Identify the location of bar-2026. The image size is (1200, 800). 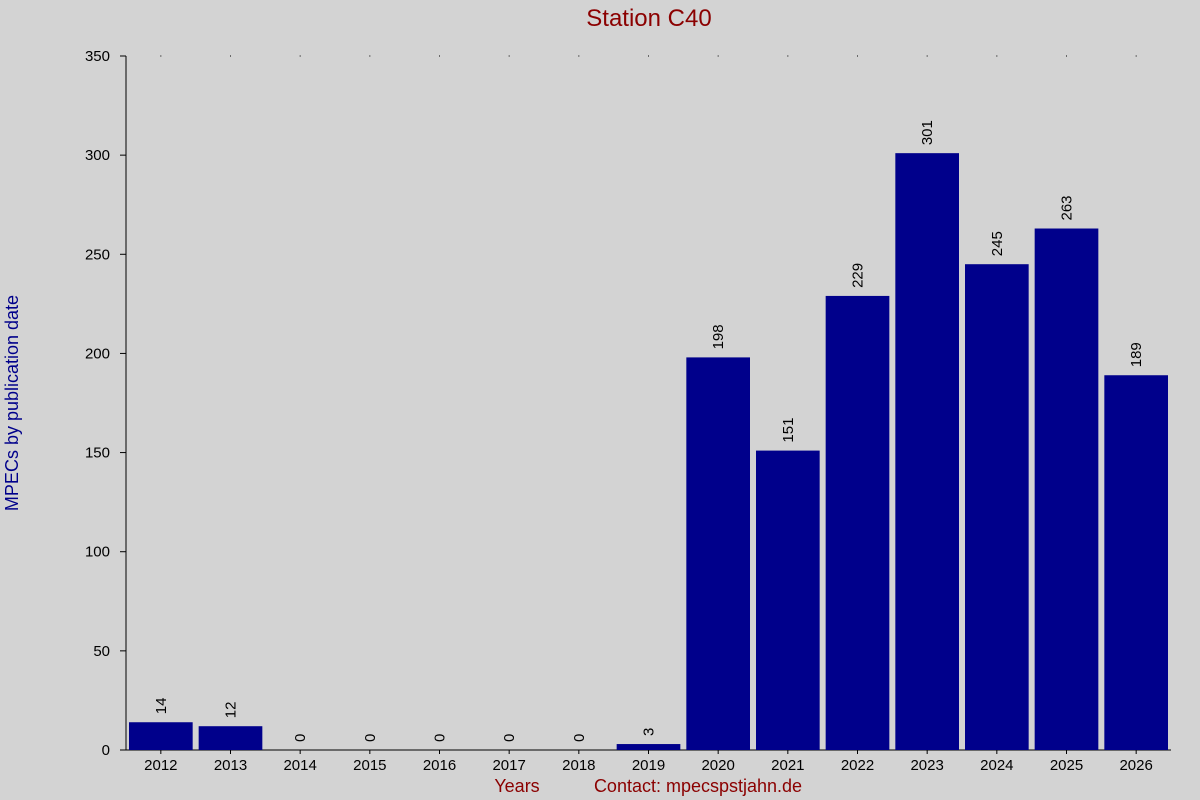
(1136, 562).